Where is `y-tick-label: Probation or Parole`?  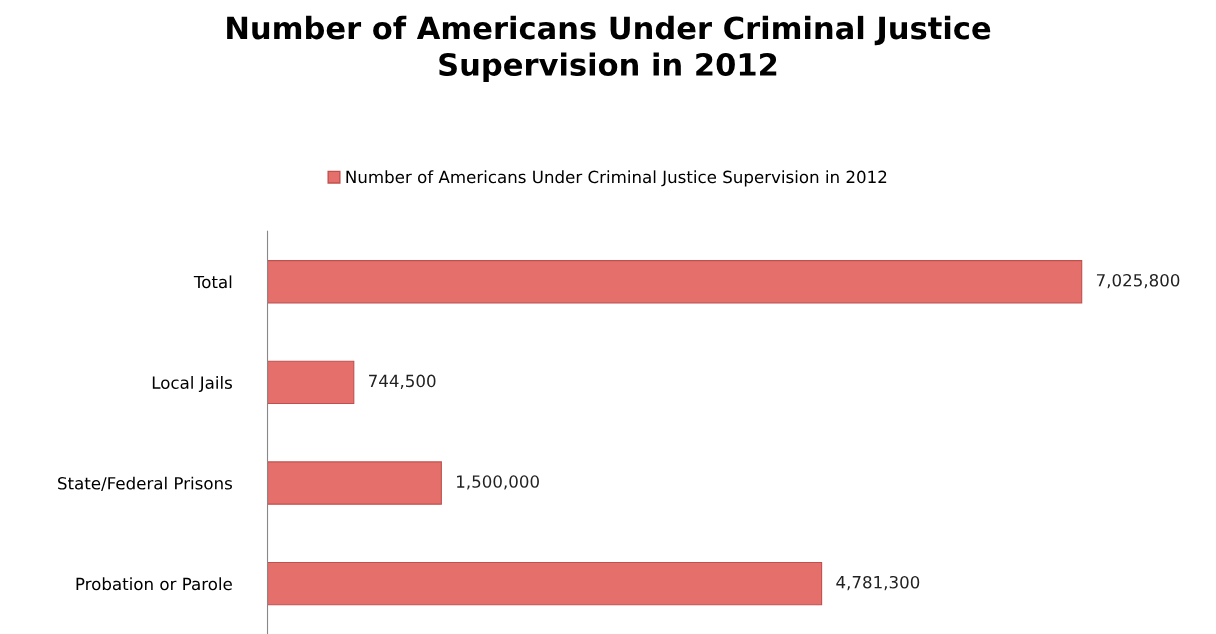
y-tick-label: Probation or Parole is located at coordinates (154, 584).